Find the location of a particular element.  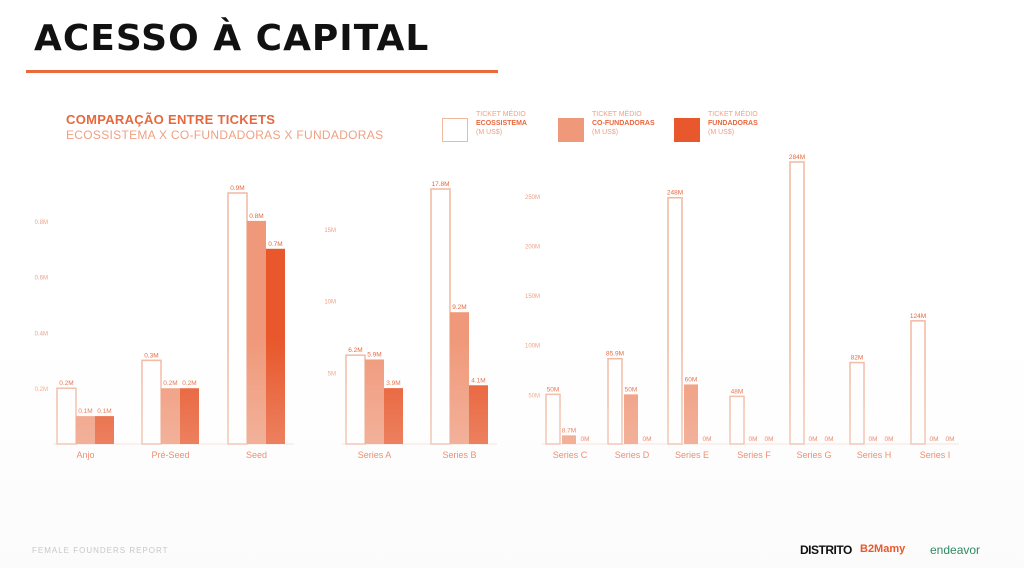

y-tick-label: 0.8M is located at coordinates (41, 223).